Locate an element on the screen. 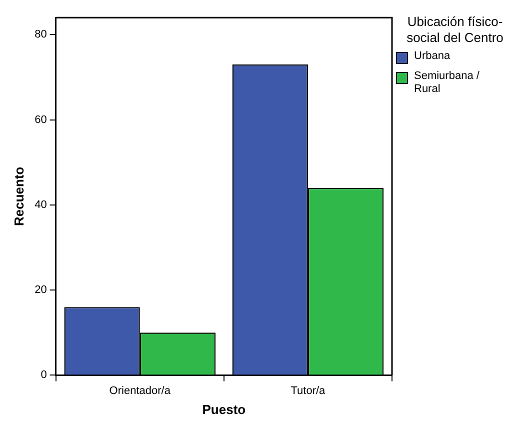 This screenshot has height=428, width=505. y-tick-label: 20 is located at coordinates (40, 290).